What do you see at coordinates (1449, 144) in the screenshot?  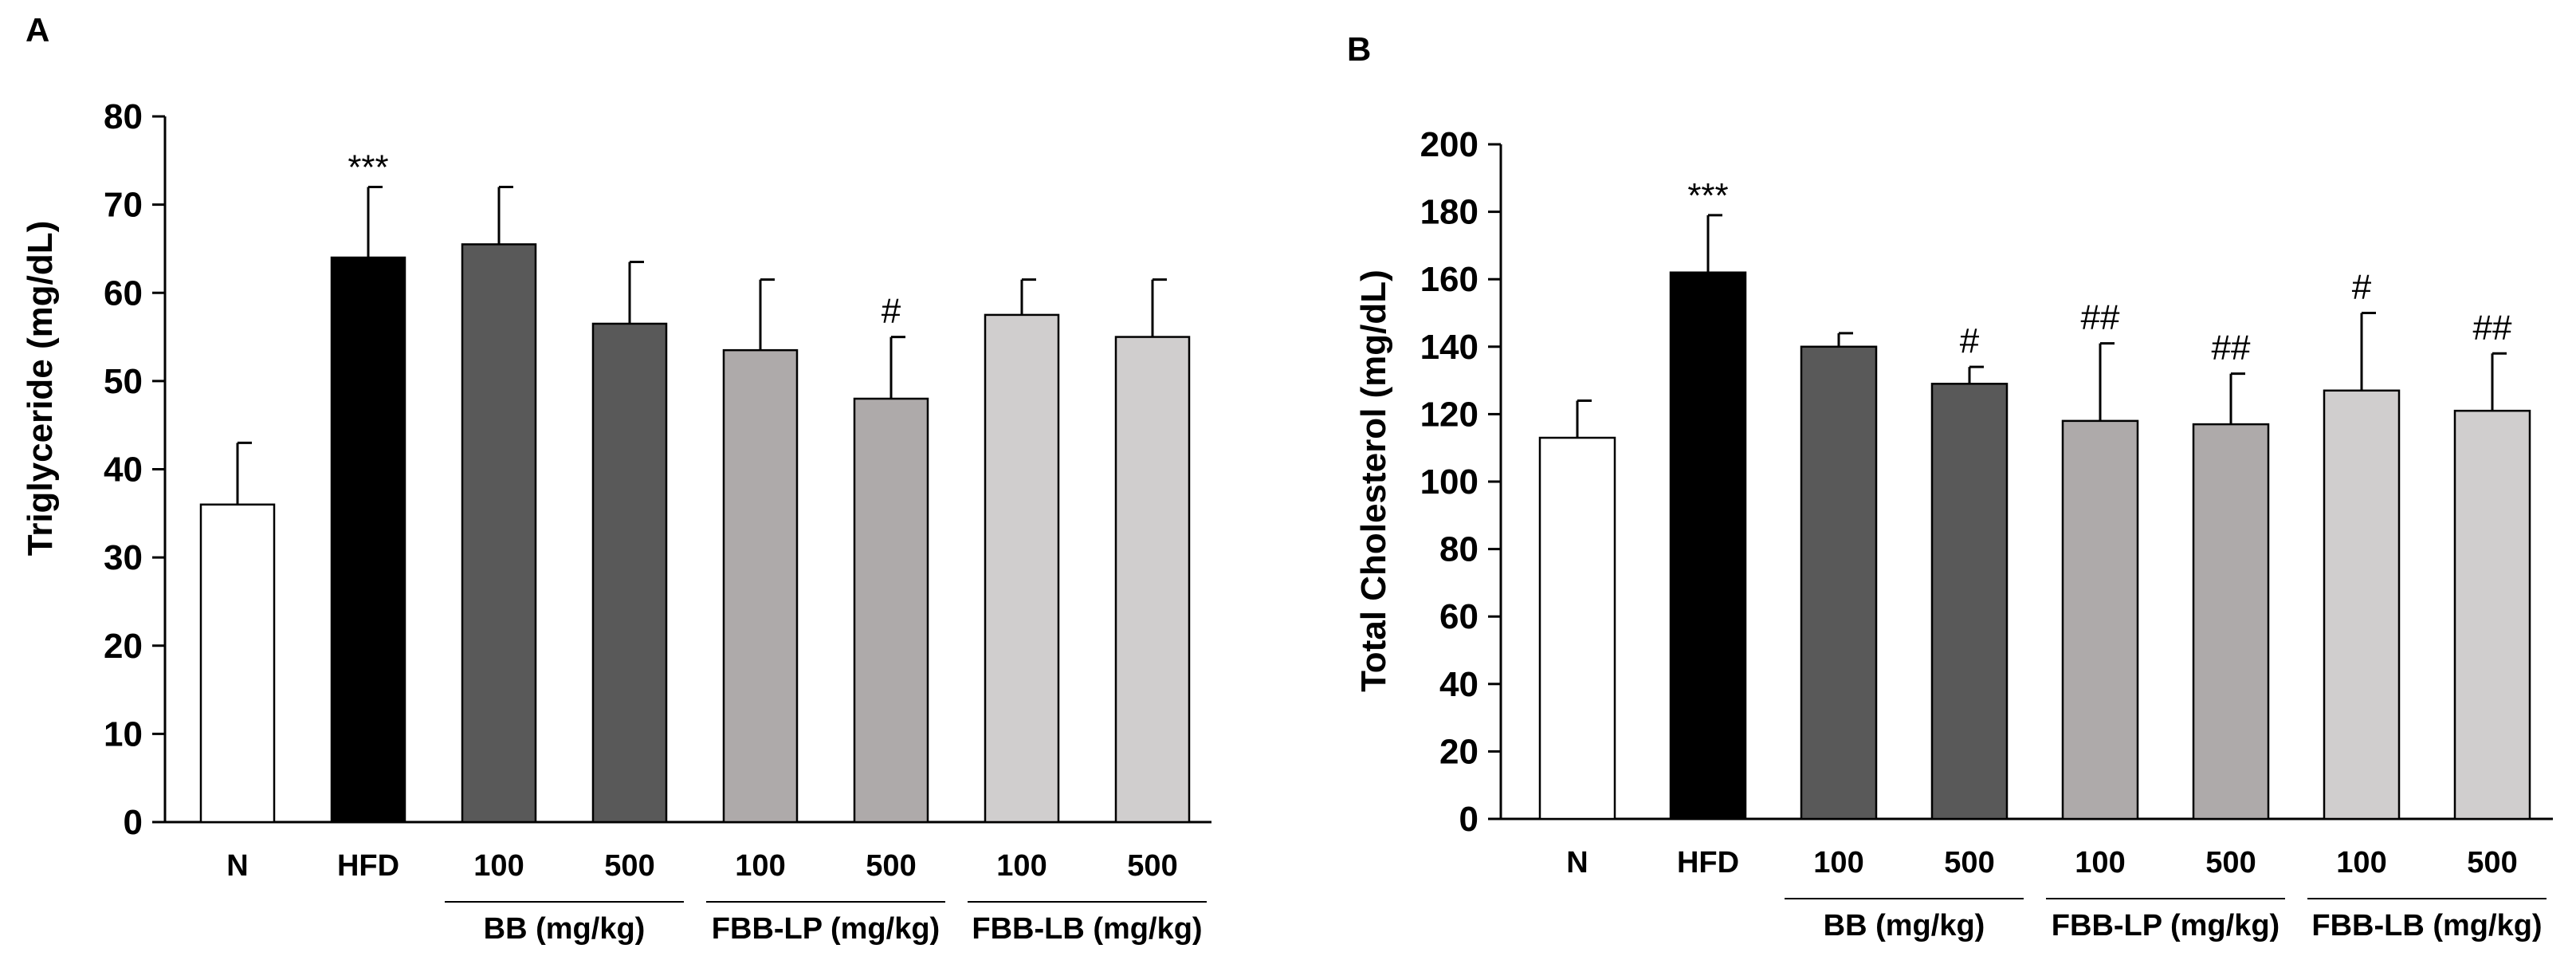 I see `y-tick-label: 200` at bounding box center [1449, 144].